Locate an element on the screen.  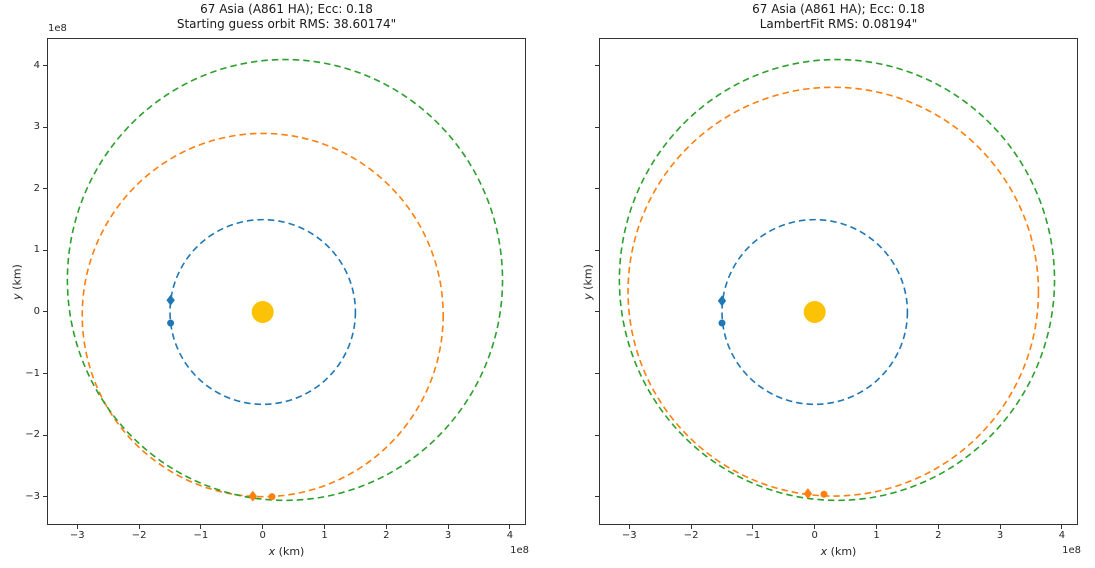
y-tick-label: 1 is located at coordinates (36, 250).